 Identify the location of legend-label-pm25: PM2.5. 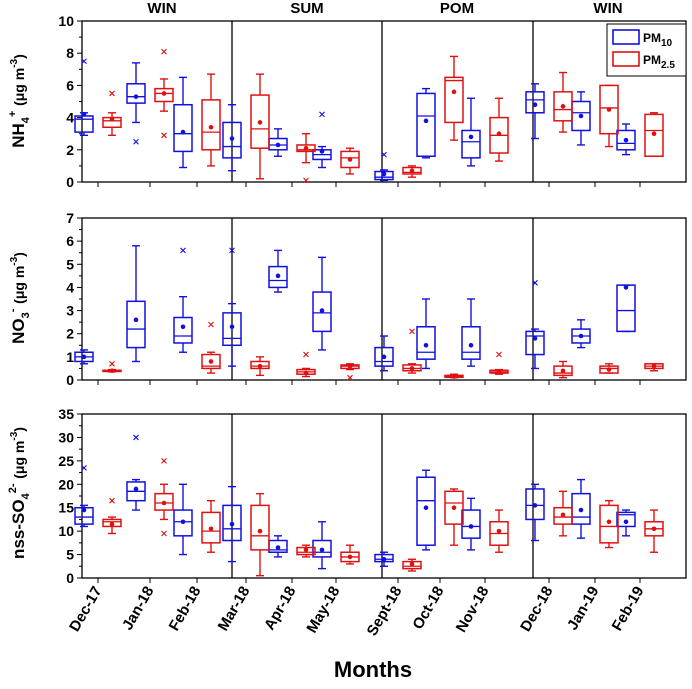
(659, 62).